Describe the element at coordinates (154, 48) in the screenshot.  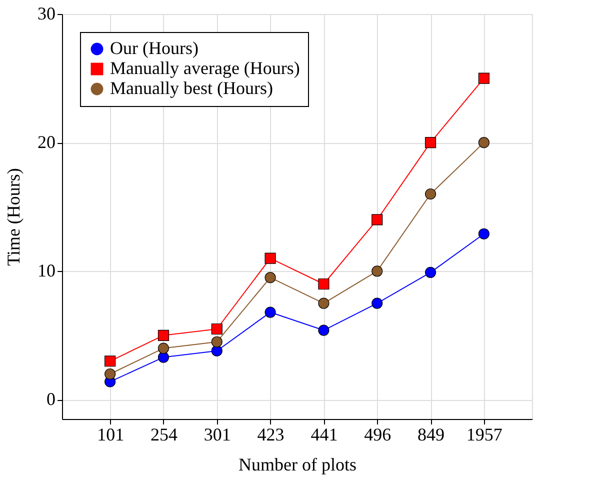
I see `legend-label: Our (Hours)` at that location.